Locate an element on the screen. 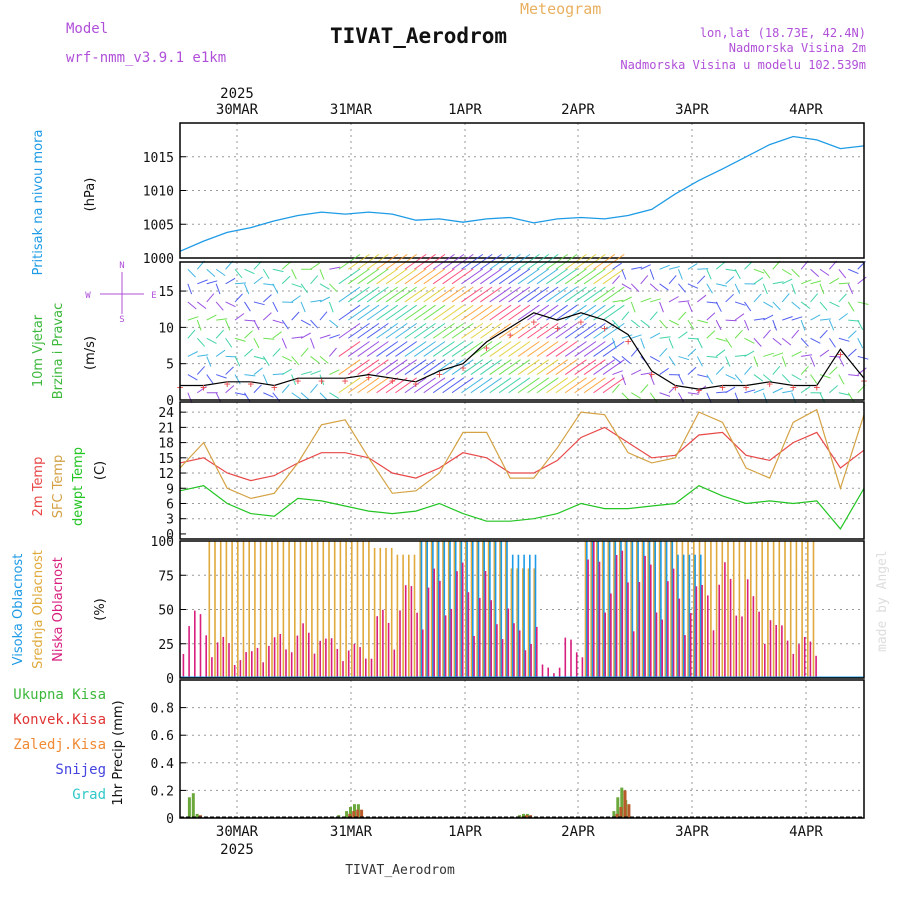  cloud-ylabel-3: Niska Oblacnost is located at coordinates (58, 609).